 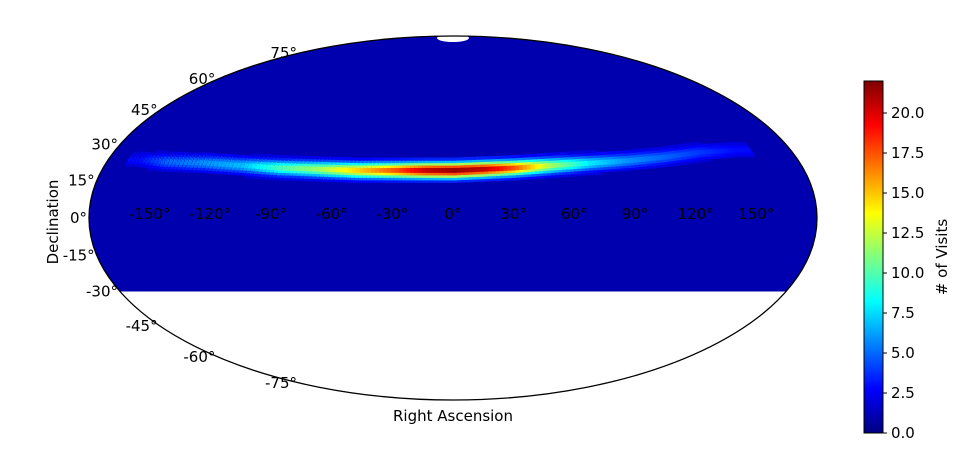 I want to click on ra-tick-label: 120°, so click(x=696, y=214).